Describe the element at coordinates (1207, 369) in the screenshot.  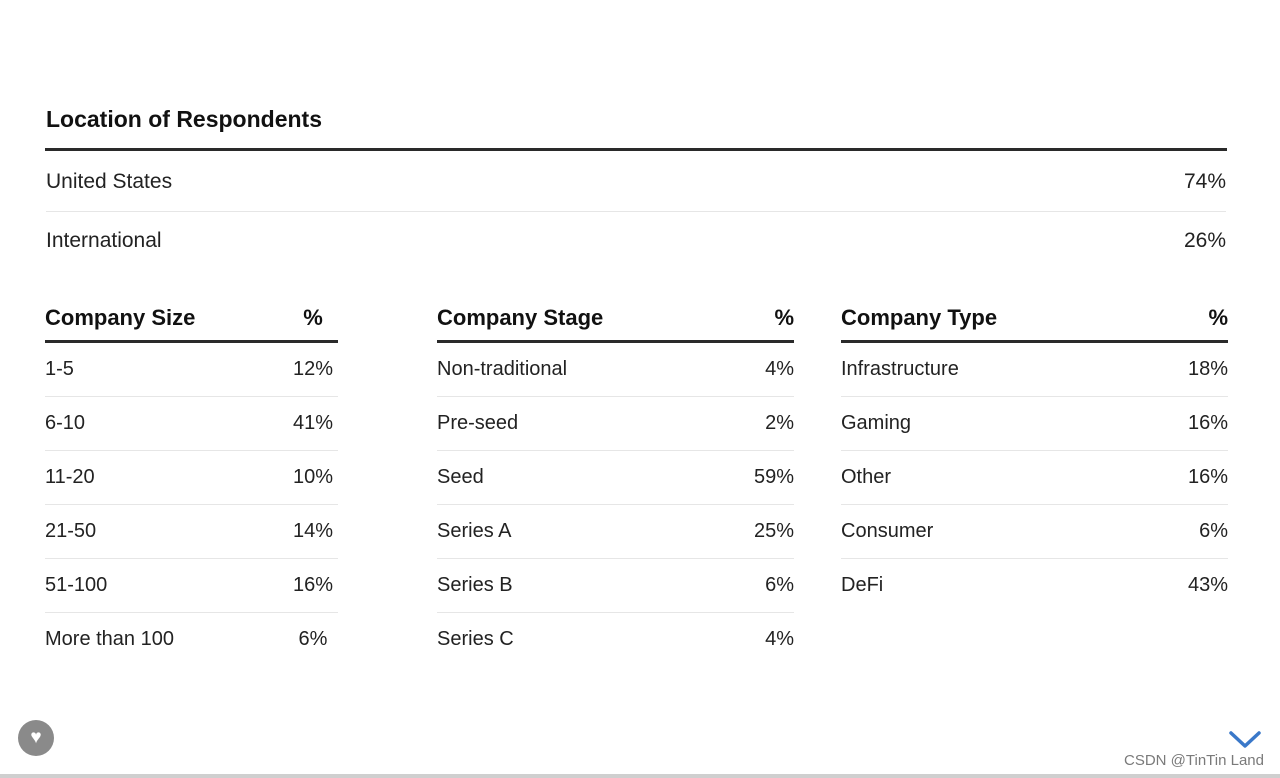
I see `row-value: 18%` at that location.